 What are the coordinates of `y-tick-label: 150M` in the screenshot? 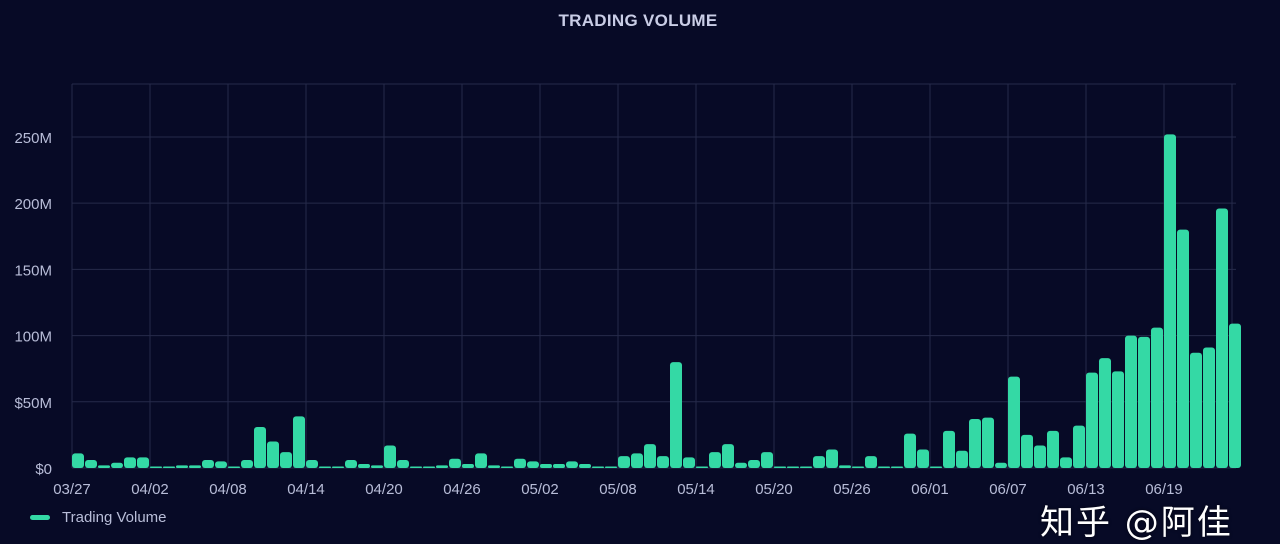 It's located at (33, 270).